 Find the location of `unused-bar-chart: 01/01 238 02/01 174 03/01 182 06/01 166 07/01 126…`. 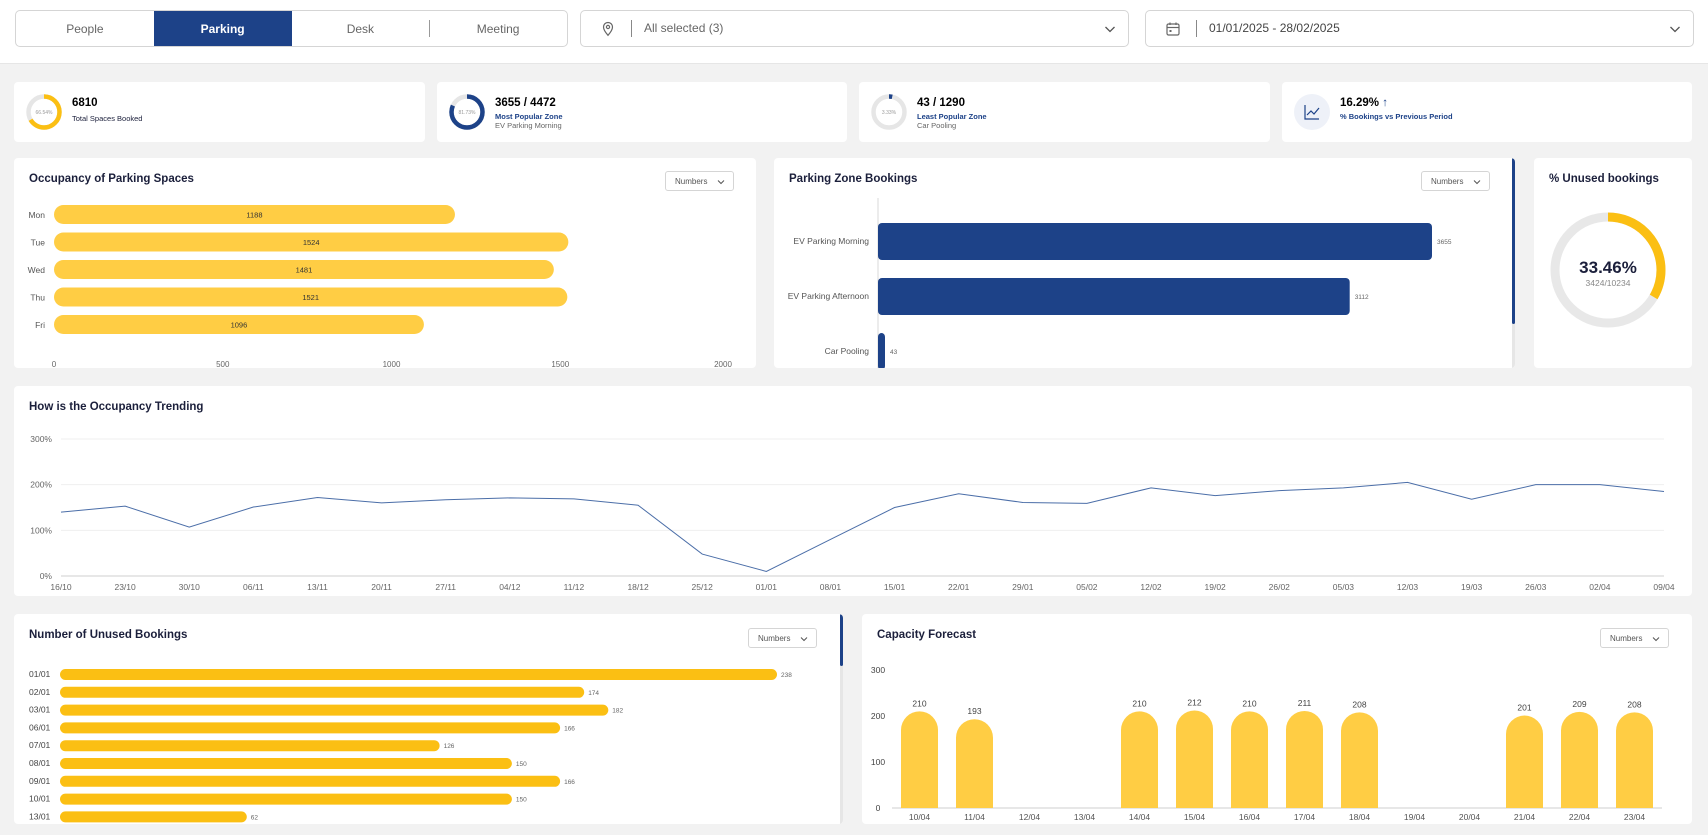

unused-bar-chart: 01/01 238 02/01 174 03/01 182 06/01 166 07/01 126… is located at coordinates (410, 746).